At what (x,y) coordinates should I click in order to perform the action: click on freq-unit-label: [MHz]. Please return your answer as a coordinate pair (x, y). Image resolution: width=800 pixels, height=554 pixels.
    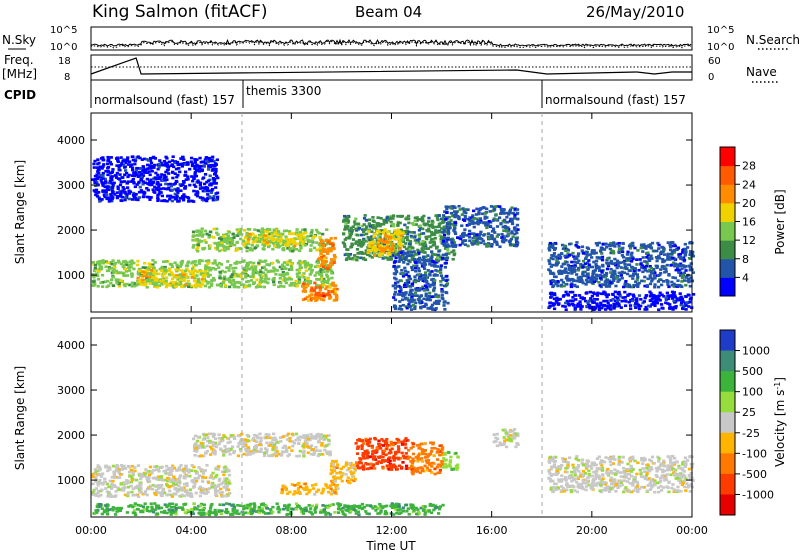
    Looking at the image, I should click on (19, 74).